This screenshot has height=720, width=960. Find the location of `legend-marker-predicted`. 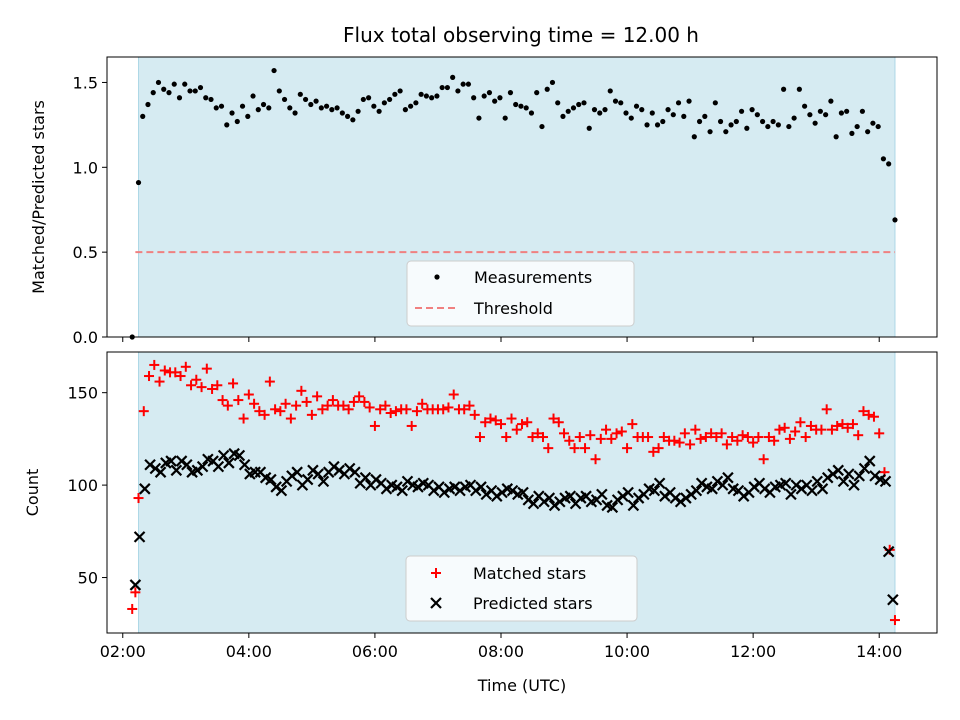

legend-marker-predicted is located at coordinates (436, 603).